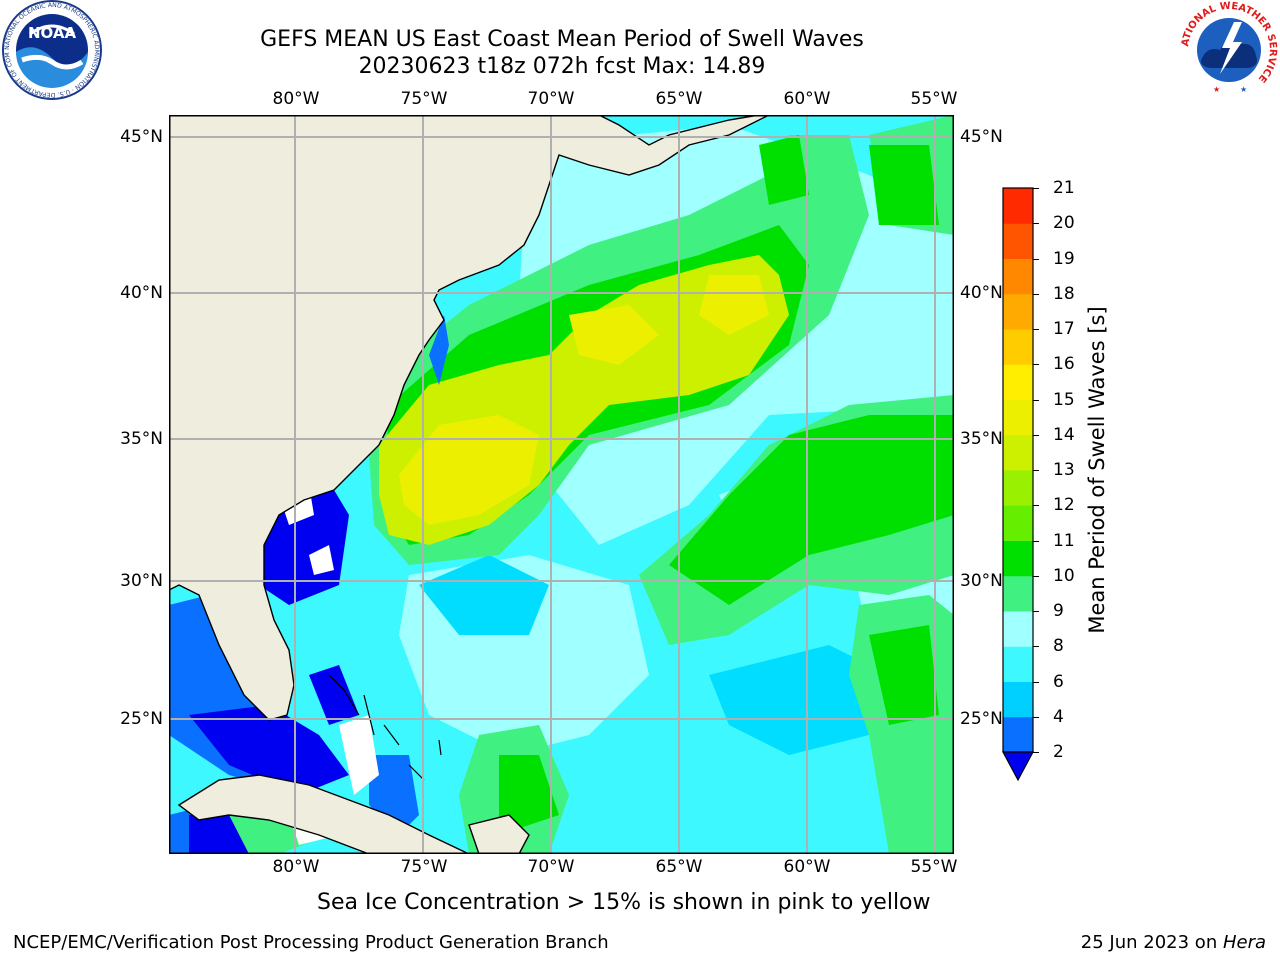 Image resolution: width=1280 pixels, height=960 pixels. Describe the element at coordinates (141, 581) in the screenshot. I see `lat-label-left: 30°N` at that location.